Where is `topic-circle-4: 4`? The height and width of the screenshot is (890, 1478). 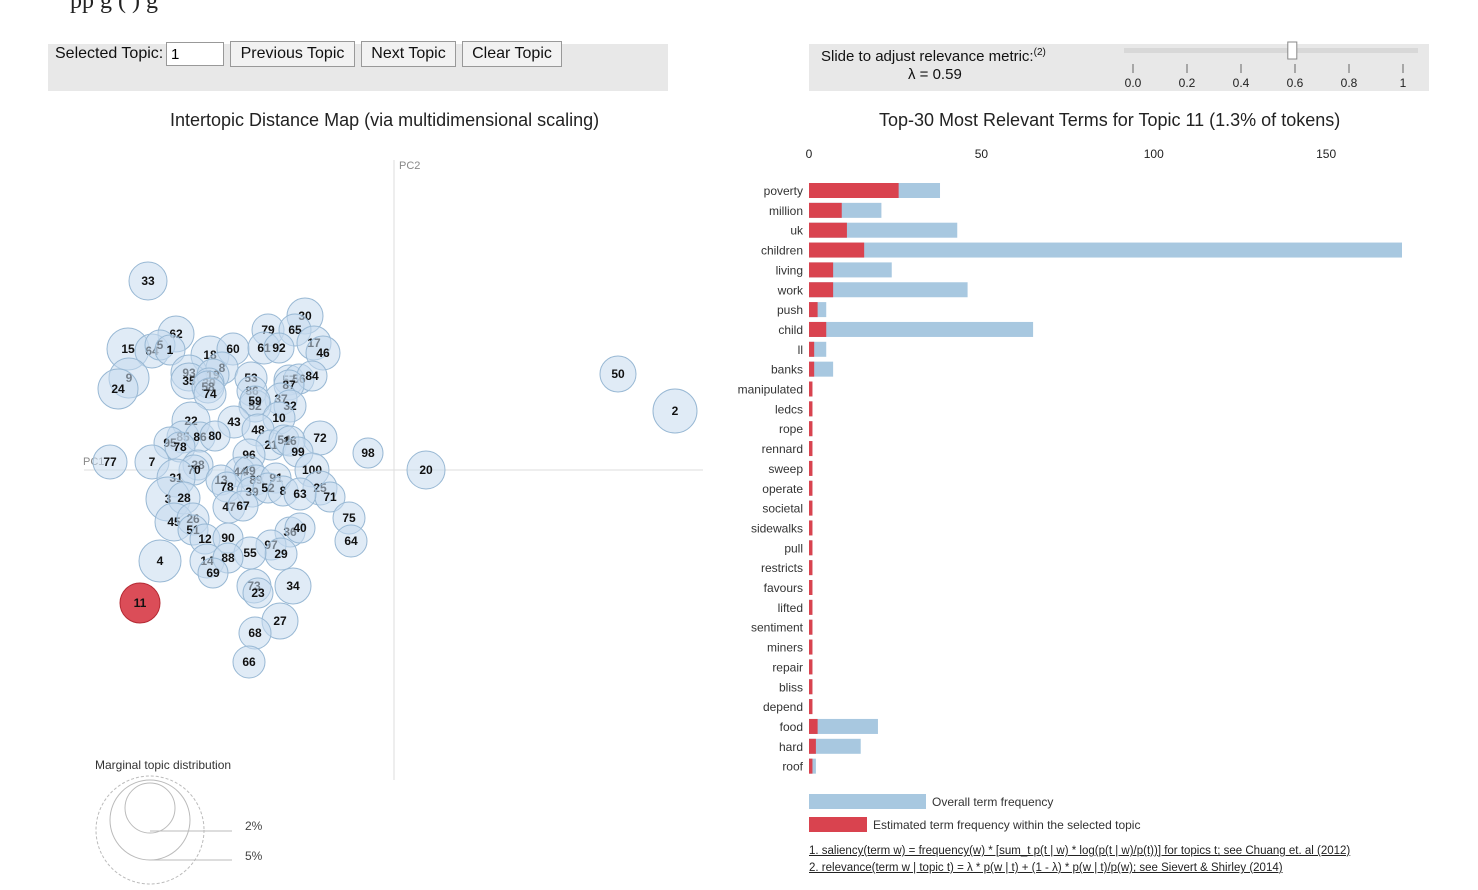 topic-circle-4: 4 is located at coordinates (160, 561).